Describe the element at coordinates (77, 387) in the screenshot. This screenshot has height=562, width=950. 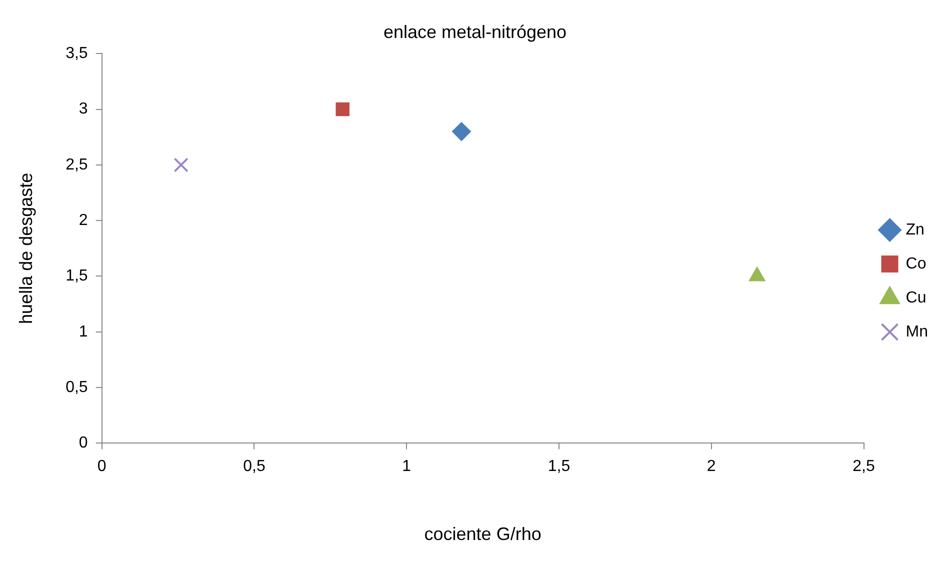
I see `y-tick-label: 0,5` at that location.